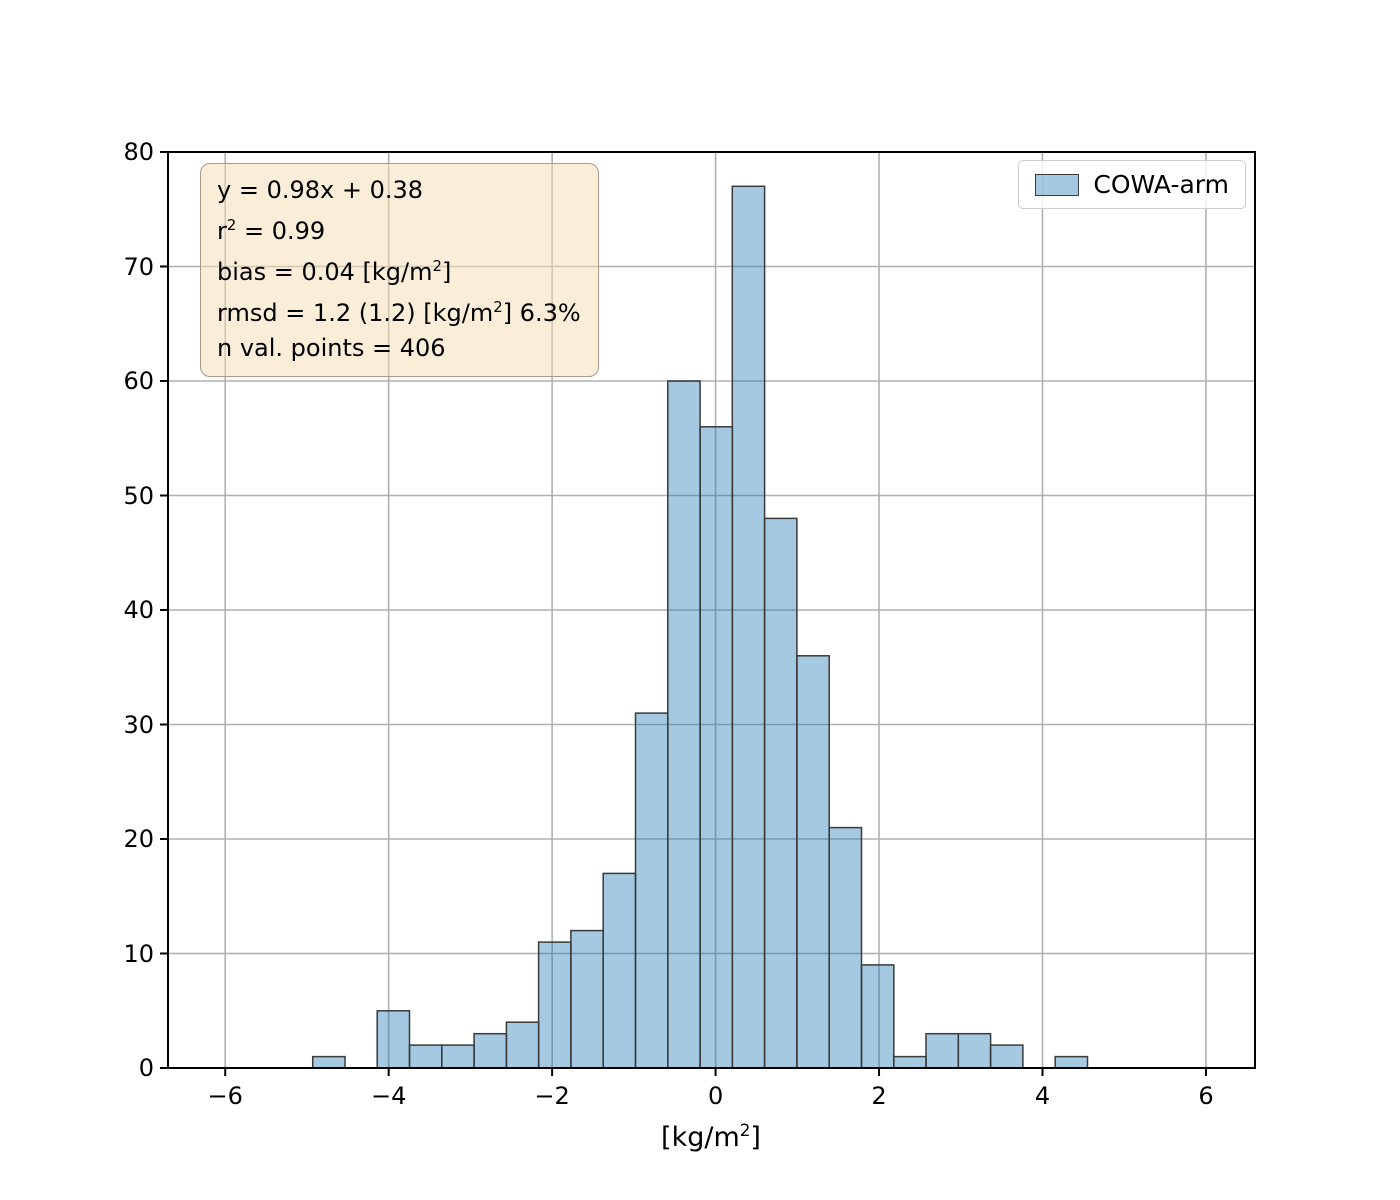 This screenshot has width=1400, height=1200. I want to click on annotation-line: rmsd = 1.2 (1.2) [kg/m2] 6.3%, so click(399, 310).